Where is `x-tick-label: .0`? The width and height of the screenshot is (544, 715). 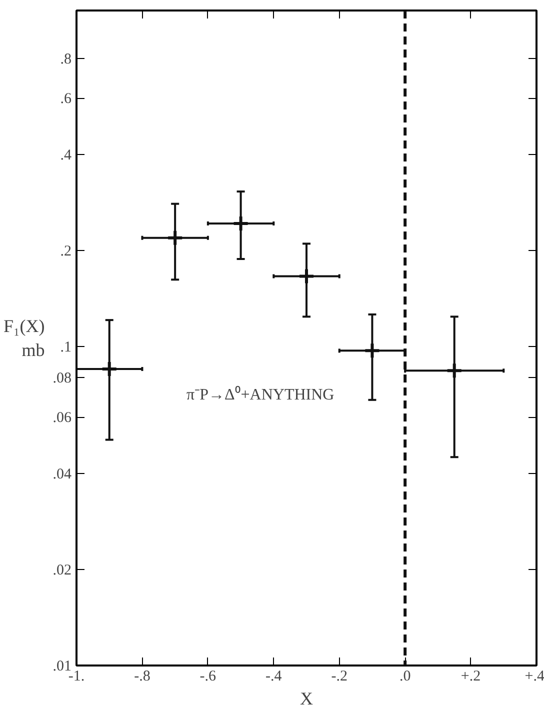
x-tick-label: .0 is located at coordinates (405, 676).